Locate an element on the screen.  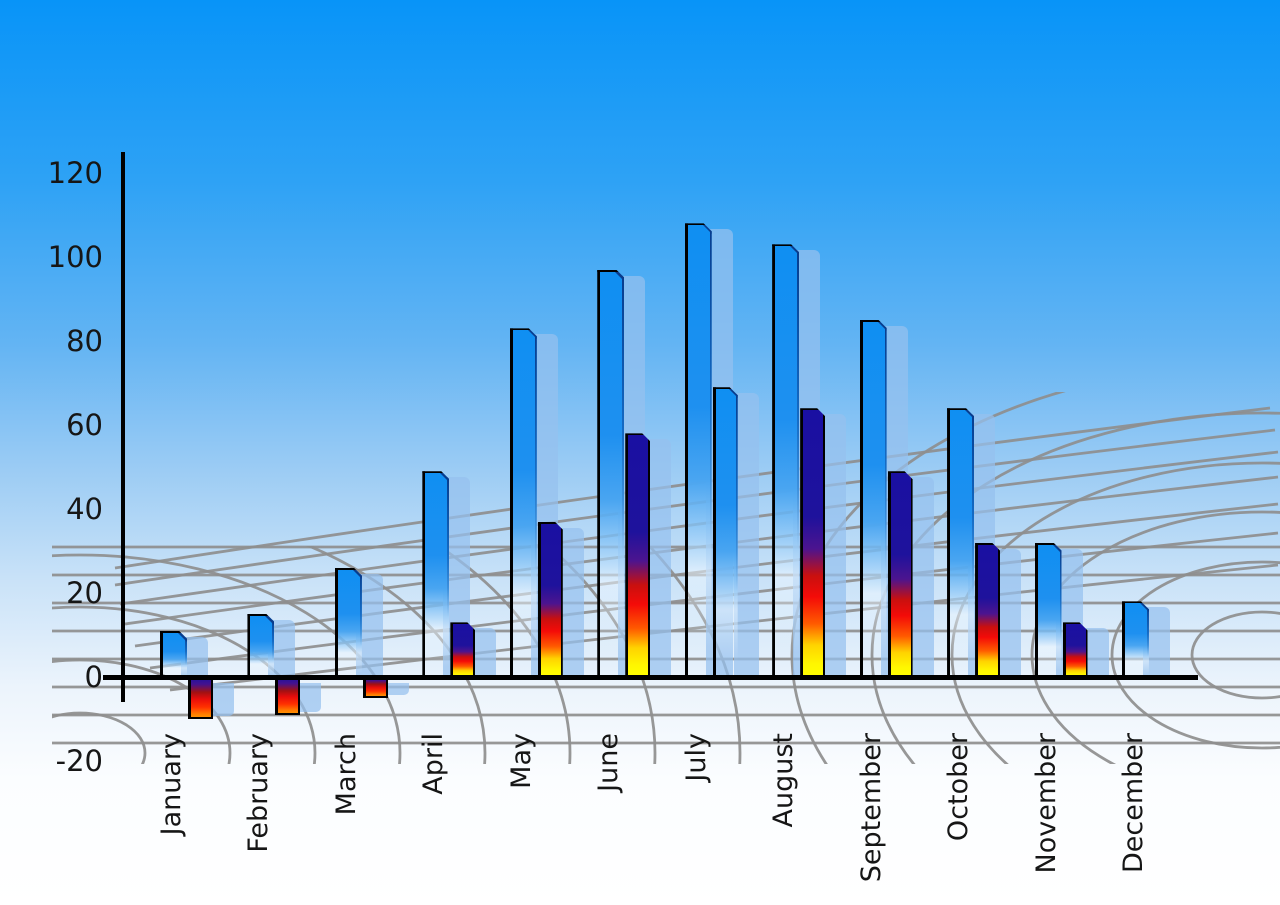
bar-october-series2 is located at coordinates (987, 611).